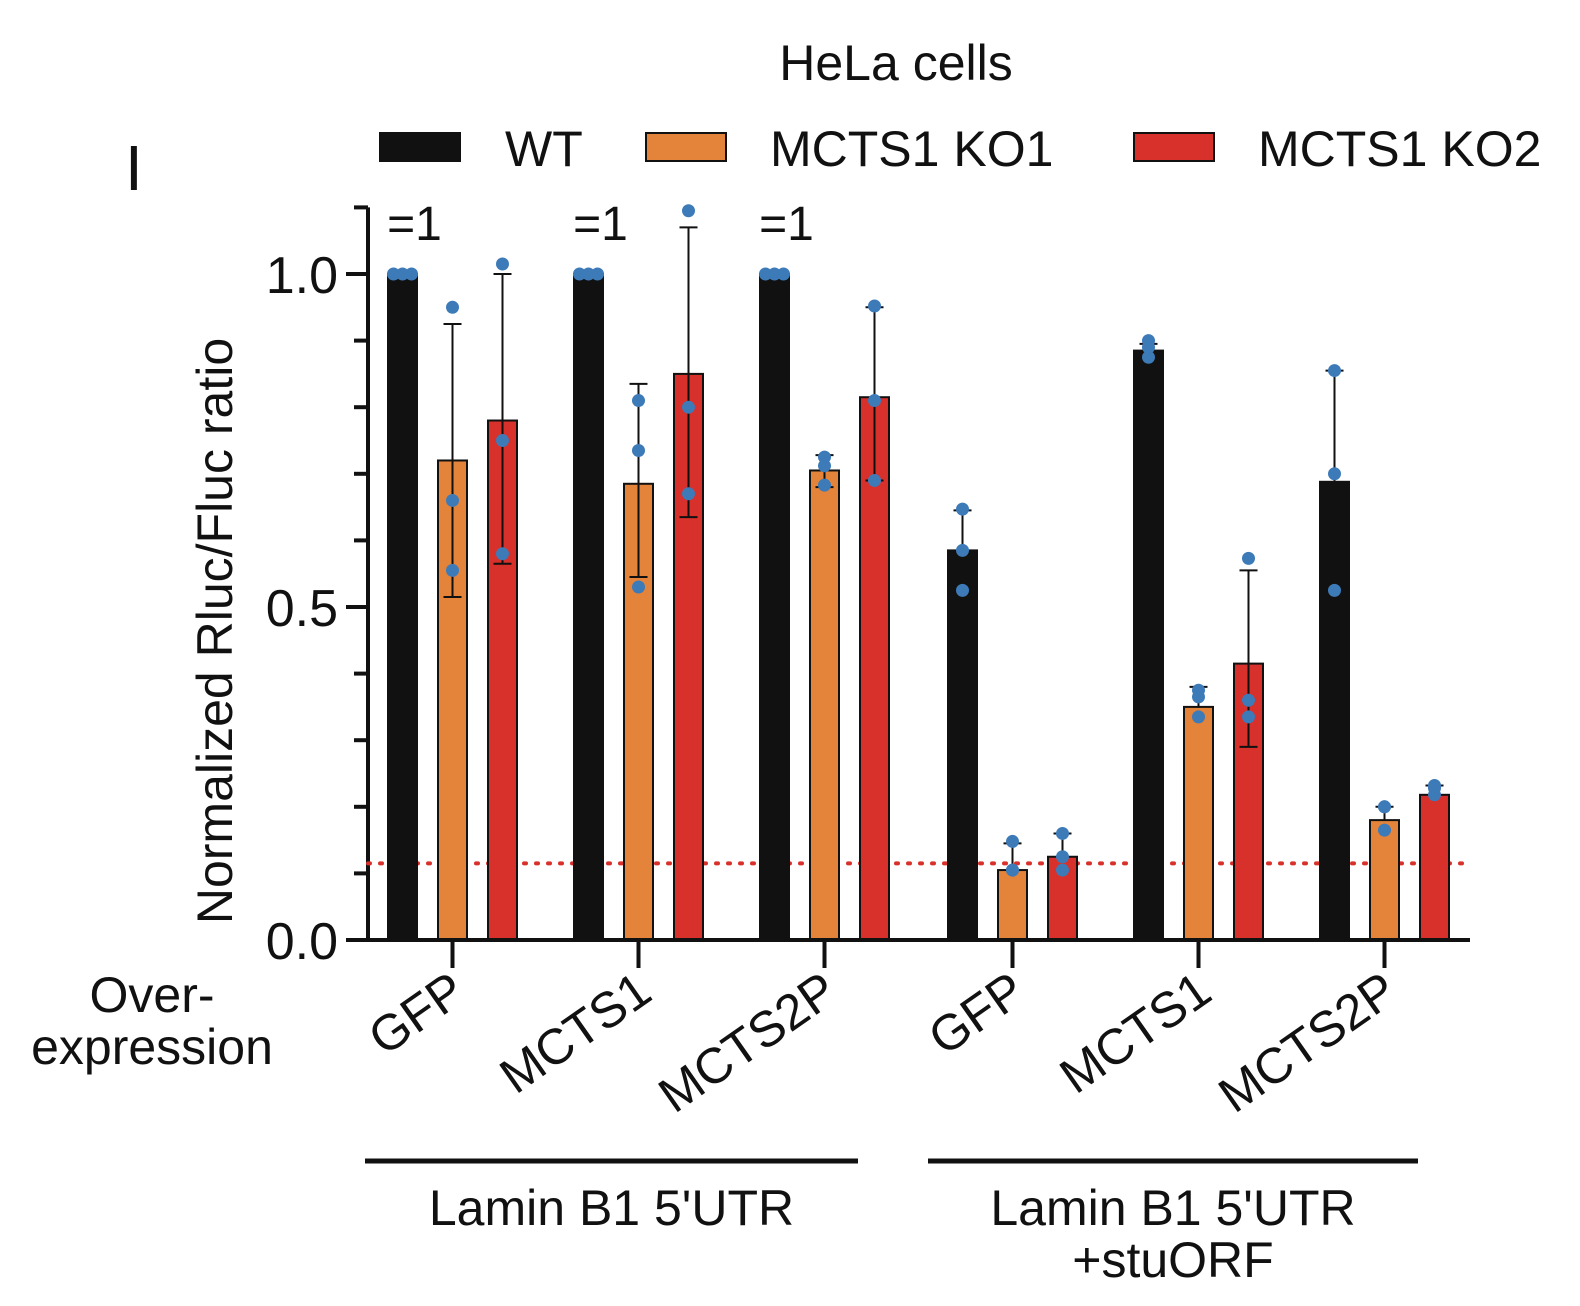 This screenshot has width=1580, height=1306. What do you see at coordinates (152, 995) in the screenshot?
I see `x-axis-label: Over-` at bounding box center [152, 995].